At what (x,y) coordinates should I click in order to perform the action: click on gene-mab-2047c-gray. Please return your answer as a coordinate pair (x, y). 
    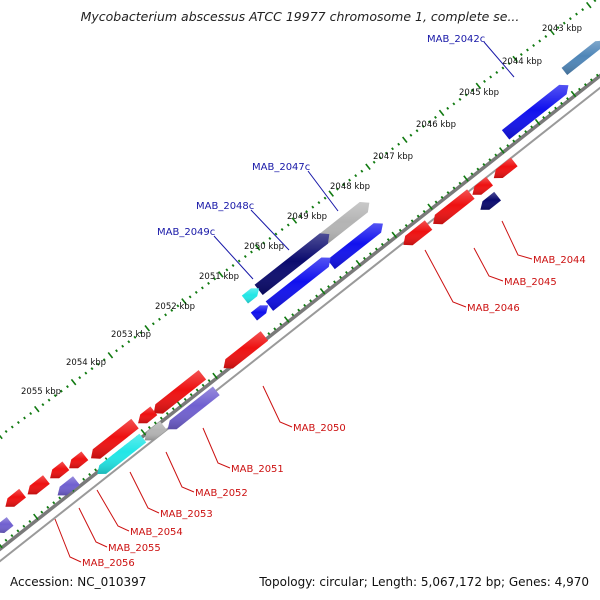
    Looking at the image, I should click on (343, 224).